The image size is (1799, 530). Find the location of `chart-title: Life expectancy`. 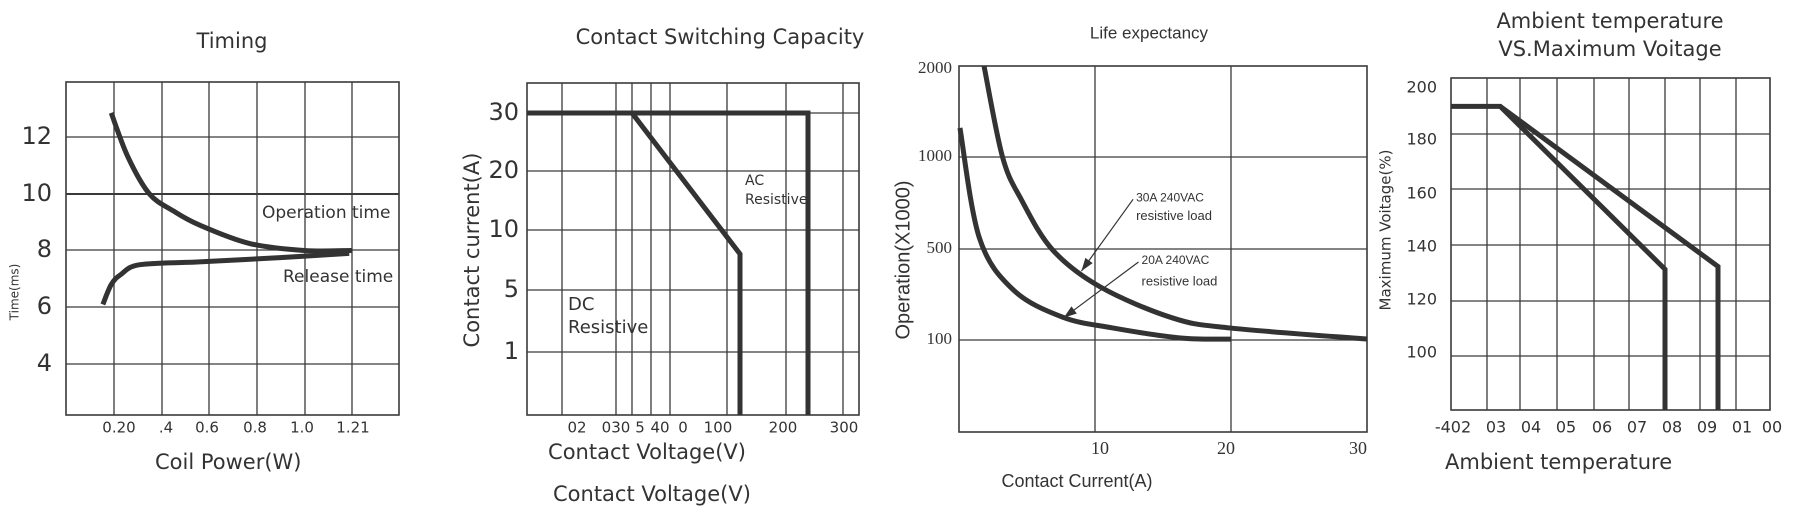

chart-title: Life expectancy is located at coordinates (1149, 32).